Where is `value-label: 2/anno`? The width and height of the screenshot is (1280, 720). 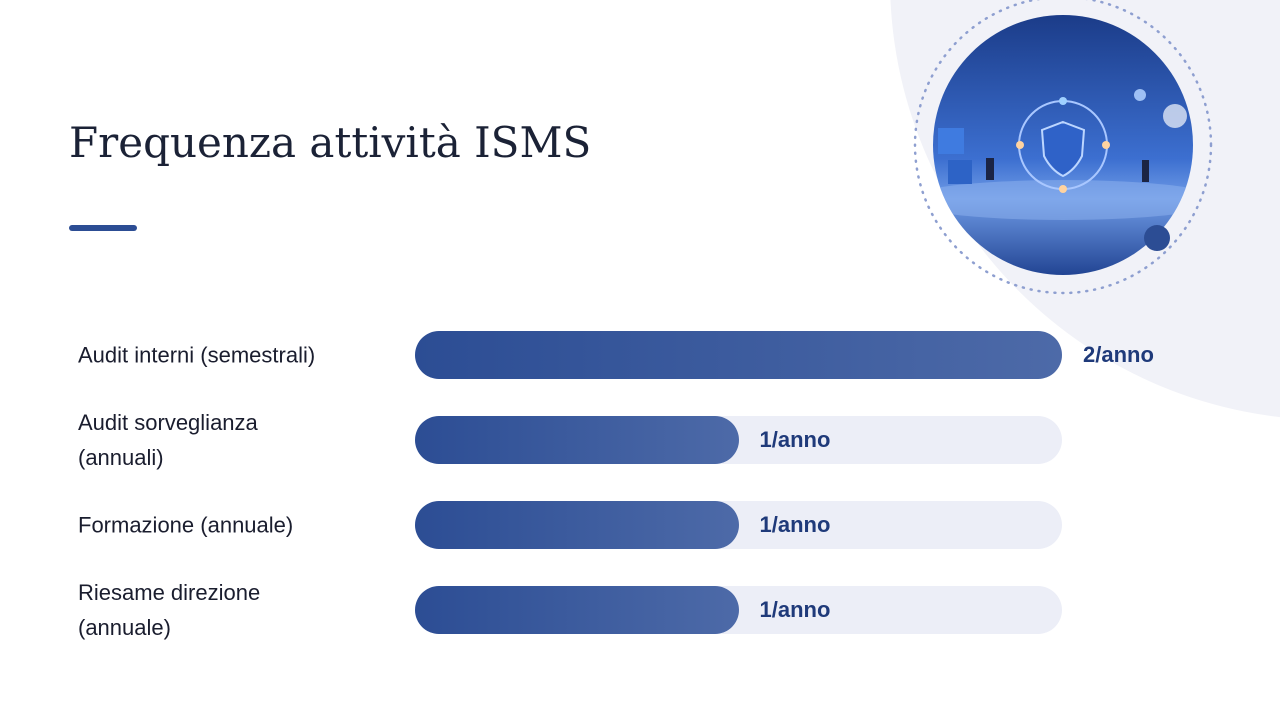 value-label: 2/anno is located at coordinates (1118, 354).